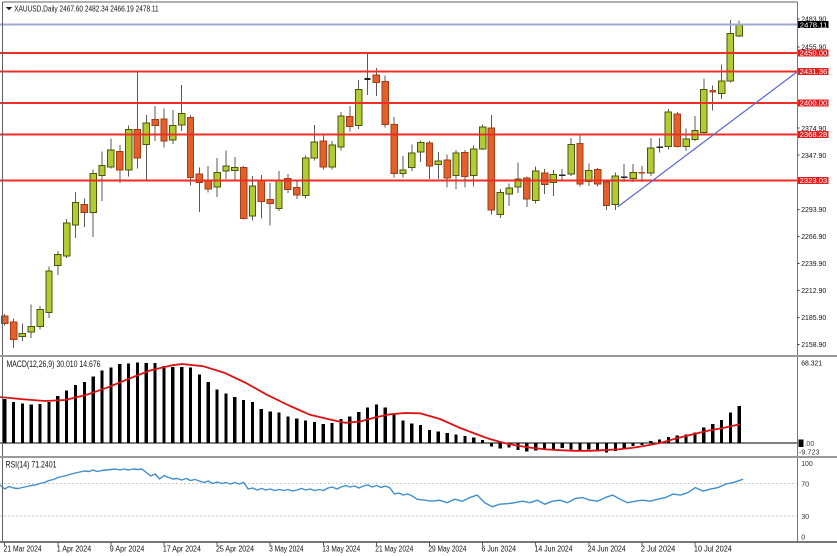 The image size is (837, 556). I want to click on svg-text: 68.321, so click(811, 363).